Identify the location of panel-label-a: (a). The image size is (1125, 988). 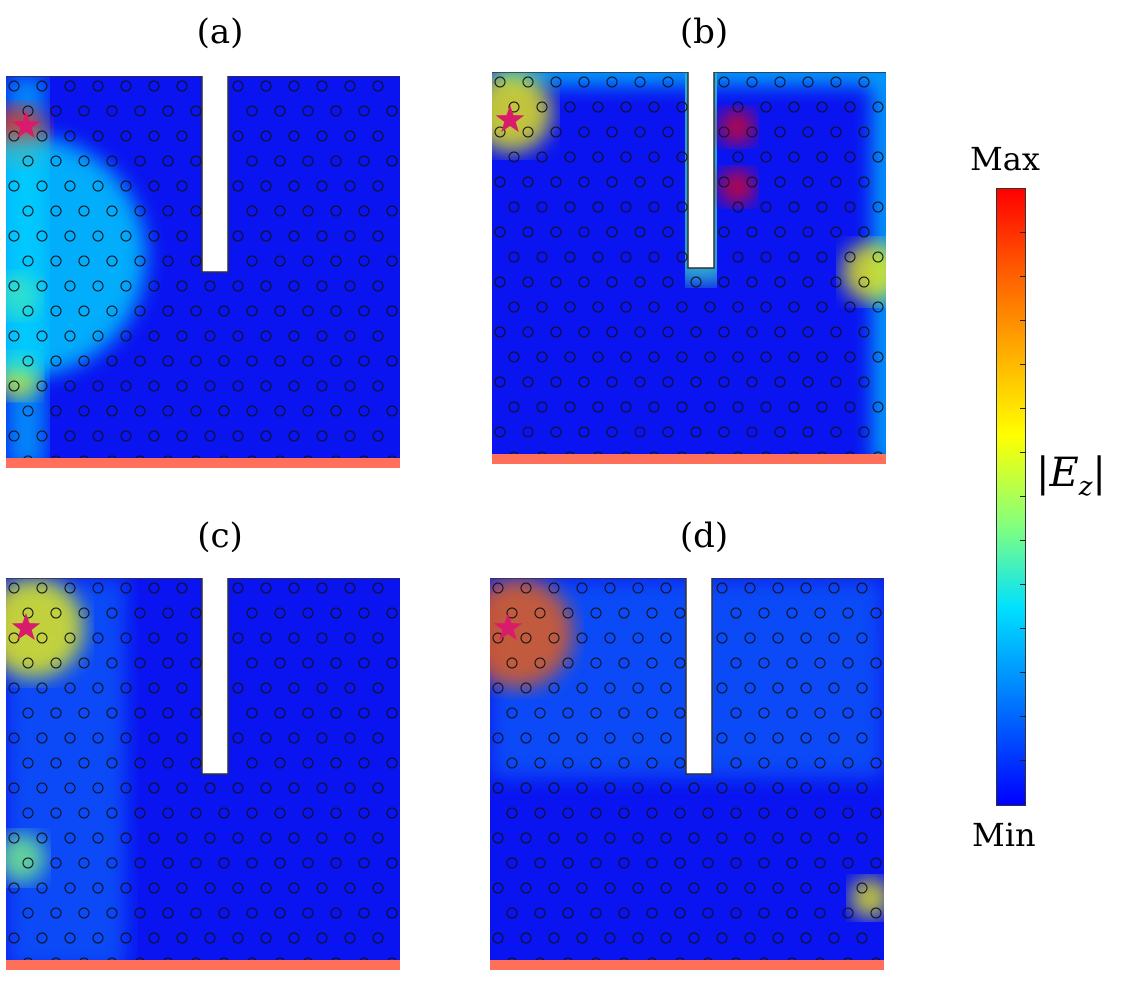
(220, 32).